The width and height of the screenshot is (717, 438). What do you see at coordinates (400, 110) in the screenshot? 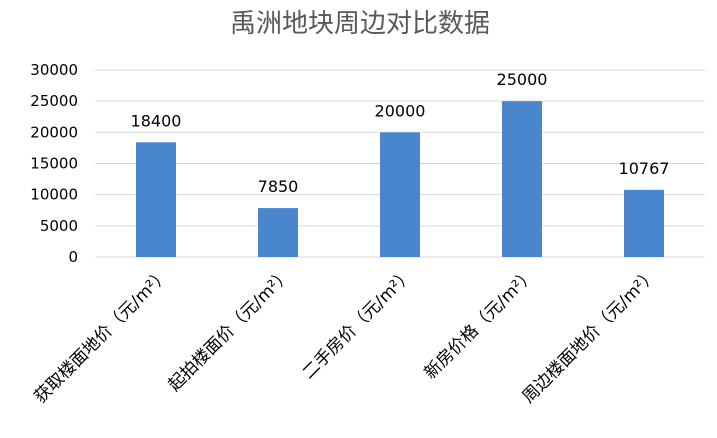
I see `data-label: 20000` at bounding box center [400, 110].